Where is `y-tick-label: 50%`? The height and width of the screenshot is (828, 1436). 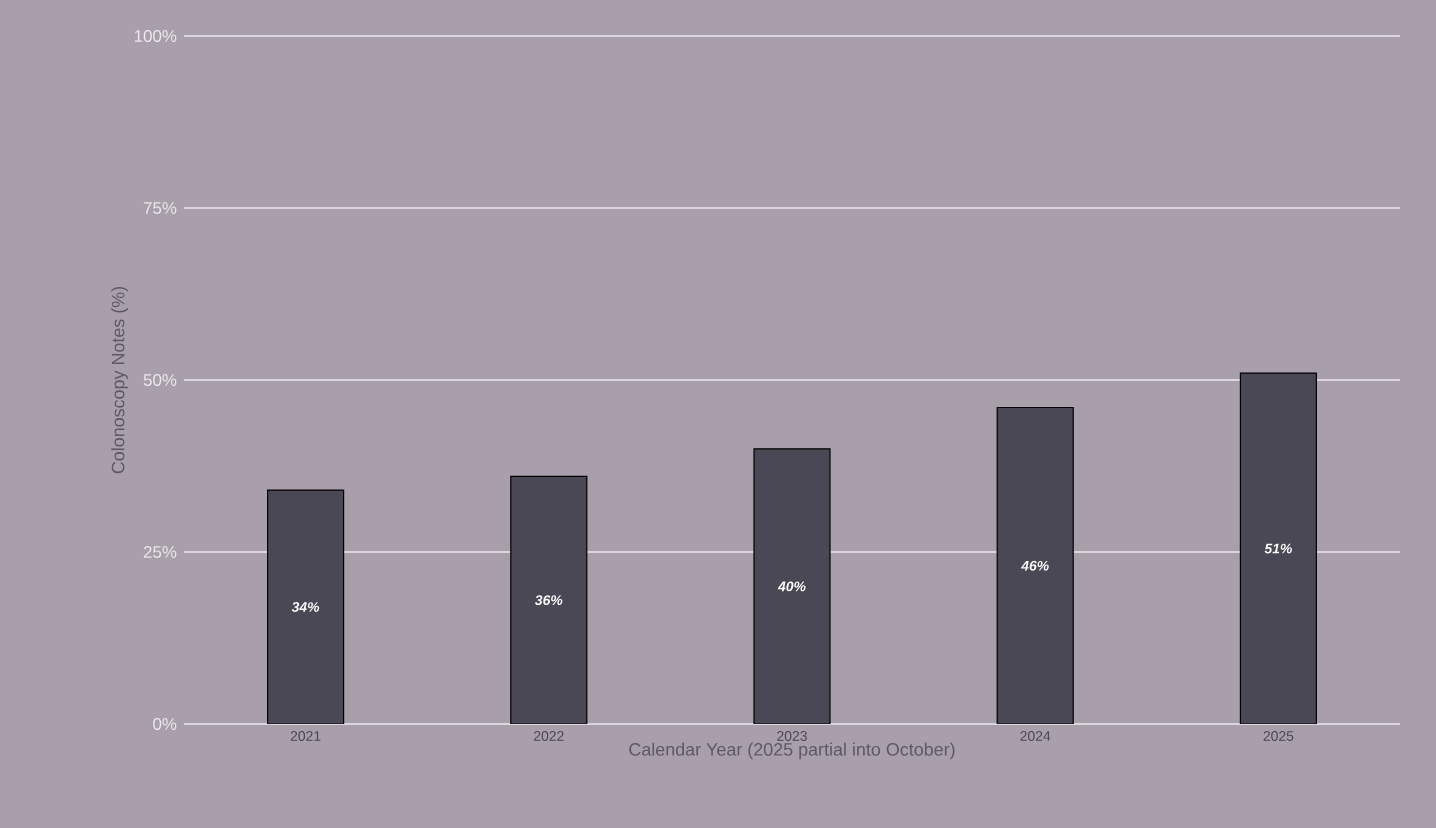
y-tick-label: 50% is located at coordinates (160, 380).